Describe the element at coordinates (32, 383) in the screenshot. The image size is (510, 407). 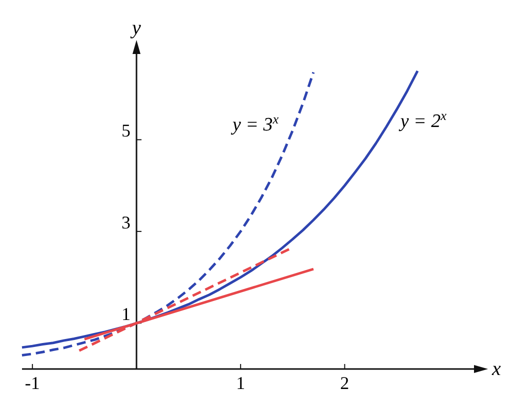
I see `x-tick-label: -1` at that location.